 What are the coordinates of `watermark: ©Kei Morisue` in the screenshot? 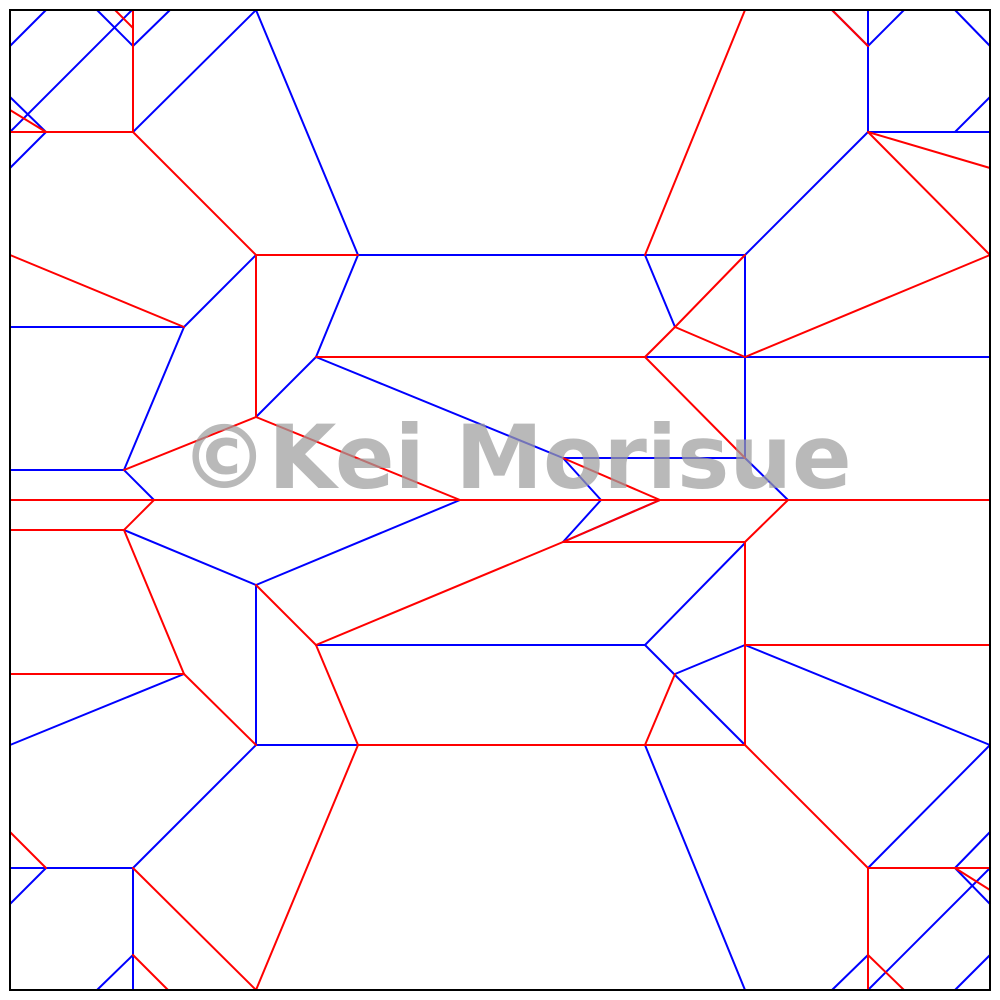 It's located at (515, 457).